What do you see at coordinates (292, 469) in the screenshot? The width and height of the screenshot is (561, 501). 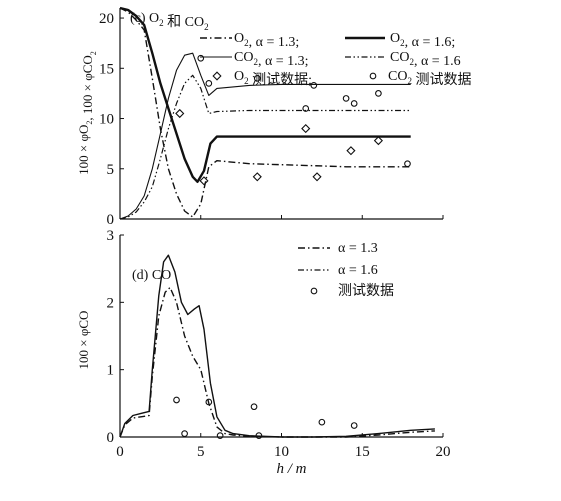 I see `panel-d-x-label: h / m` at bounding box center [292, 469].